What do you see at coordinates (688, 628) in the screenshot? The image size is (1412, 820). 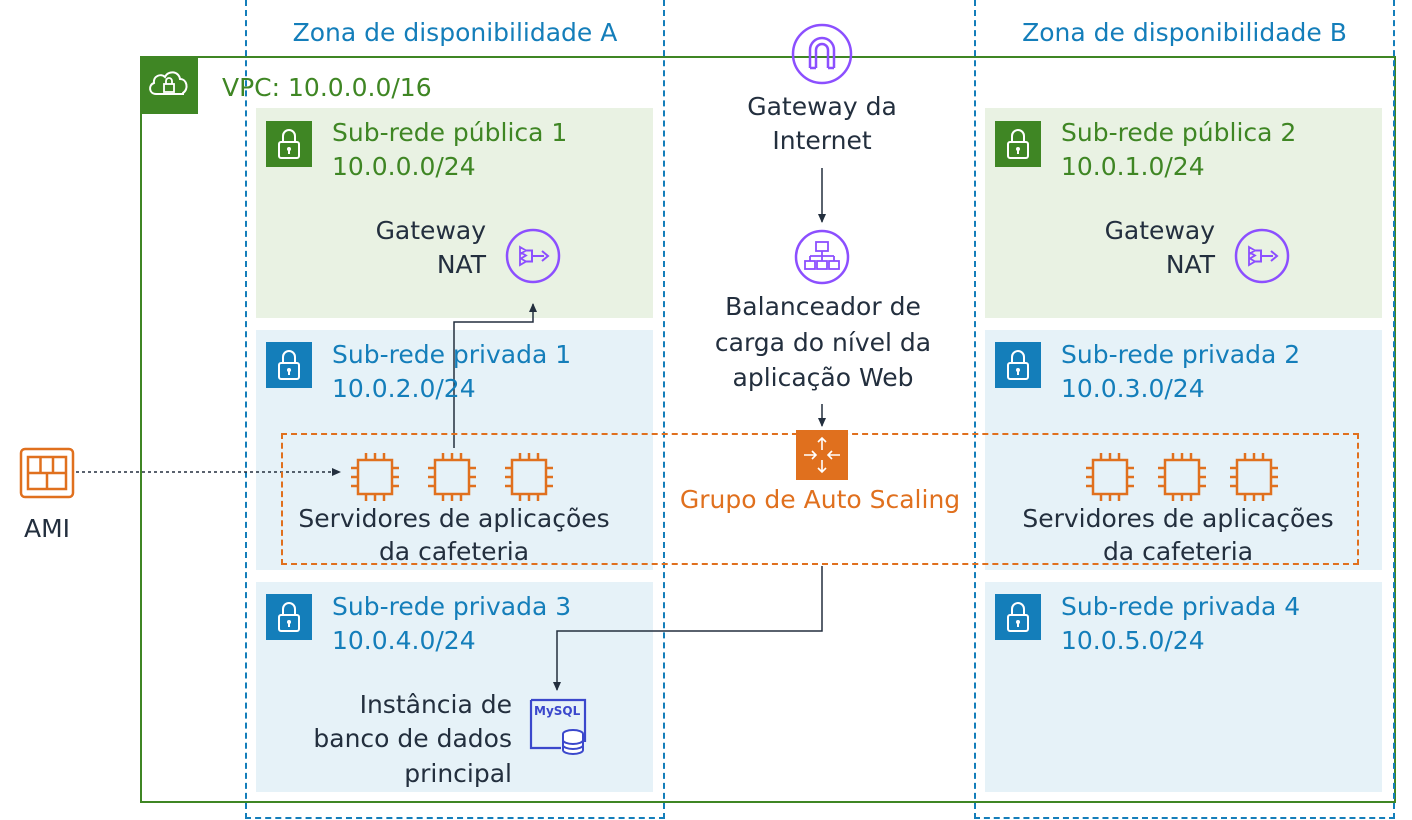 I see `asg-to-db-arrow` at bounding box center [688, 628].